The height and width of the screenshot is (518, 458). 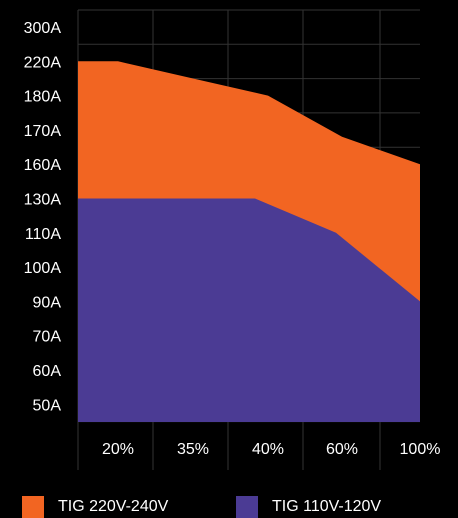 What do you see at coordinates (47, 302) in the screenshot?
I see `y-tick-label: 90A` at bounding box center [47, 302].